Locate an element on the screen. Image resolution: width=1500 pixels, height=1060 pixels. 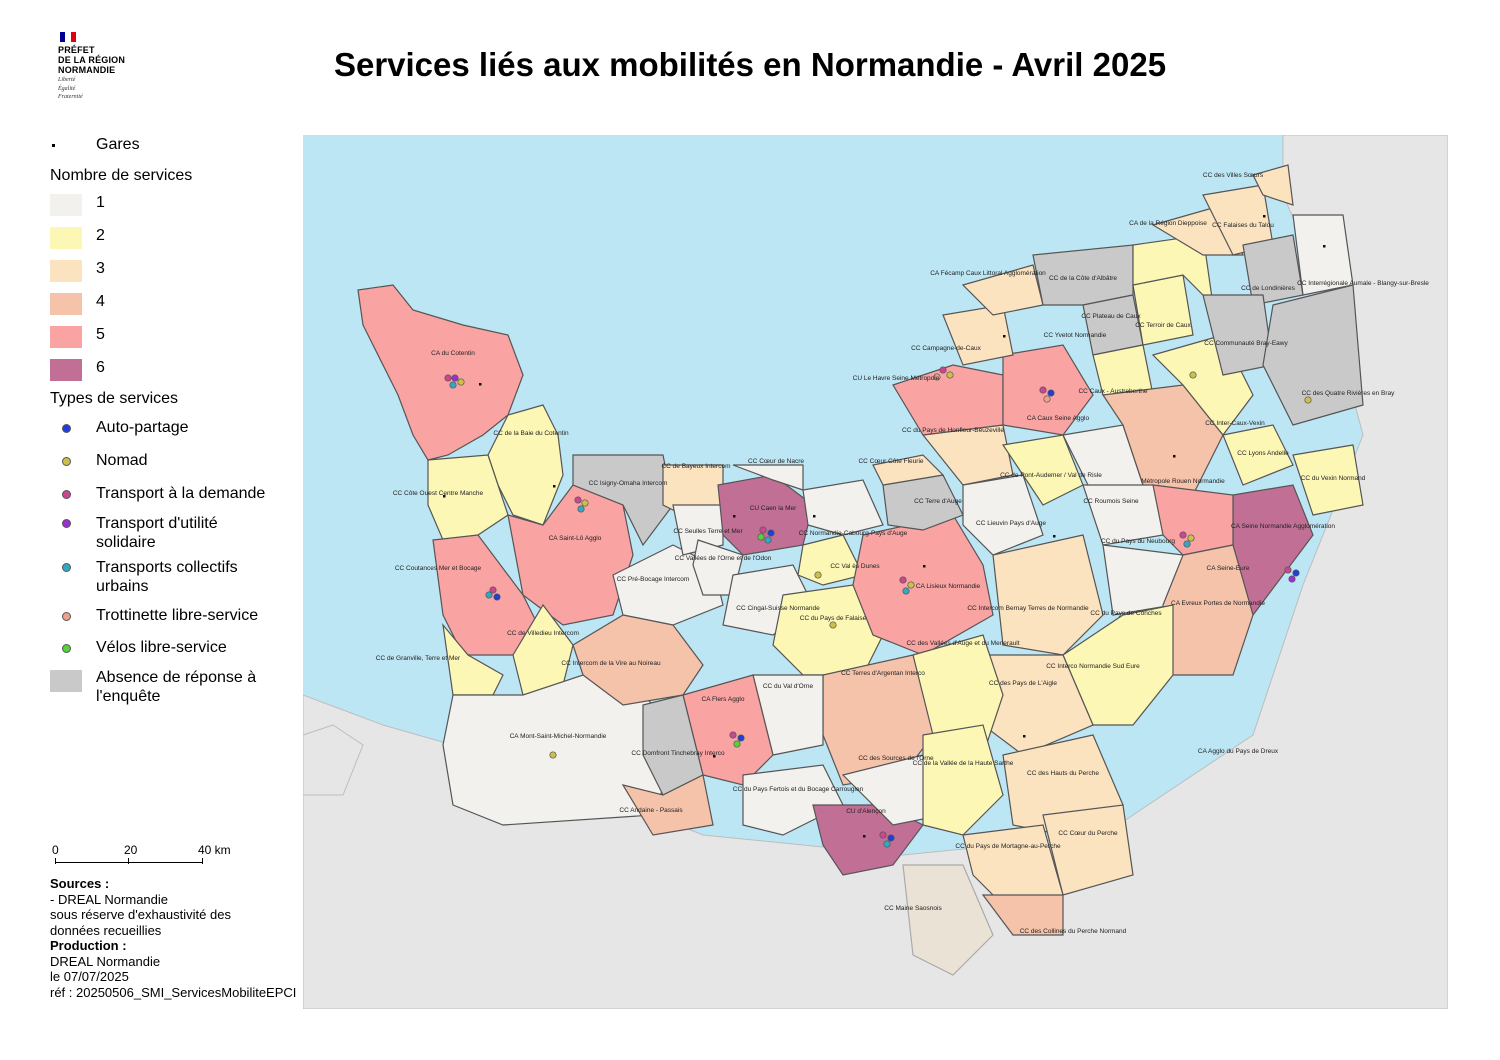
region-neubourg is located at coordinates (1123, 515).